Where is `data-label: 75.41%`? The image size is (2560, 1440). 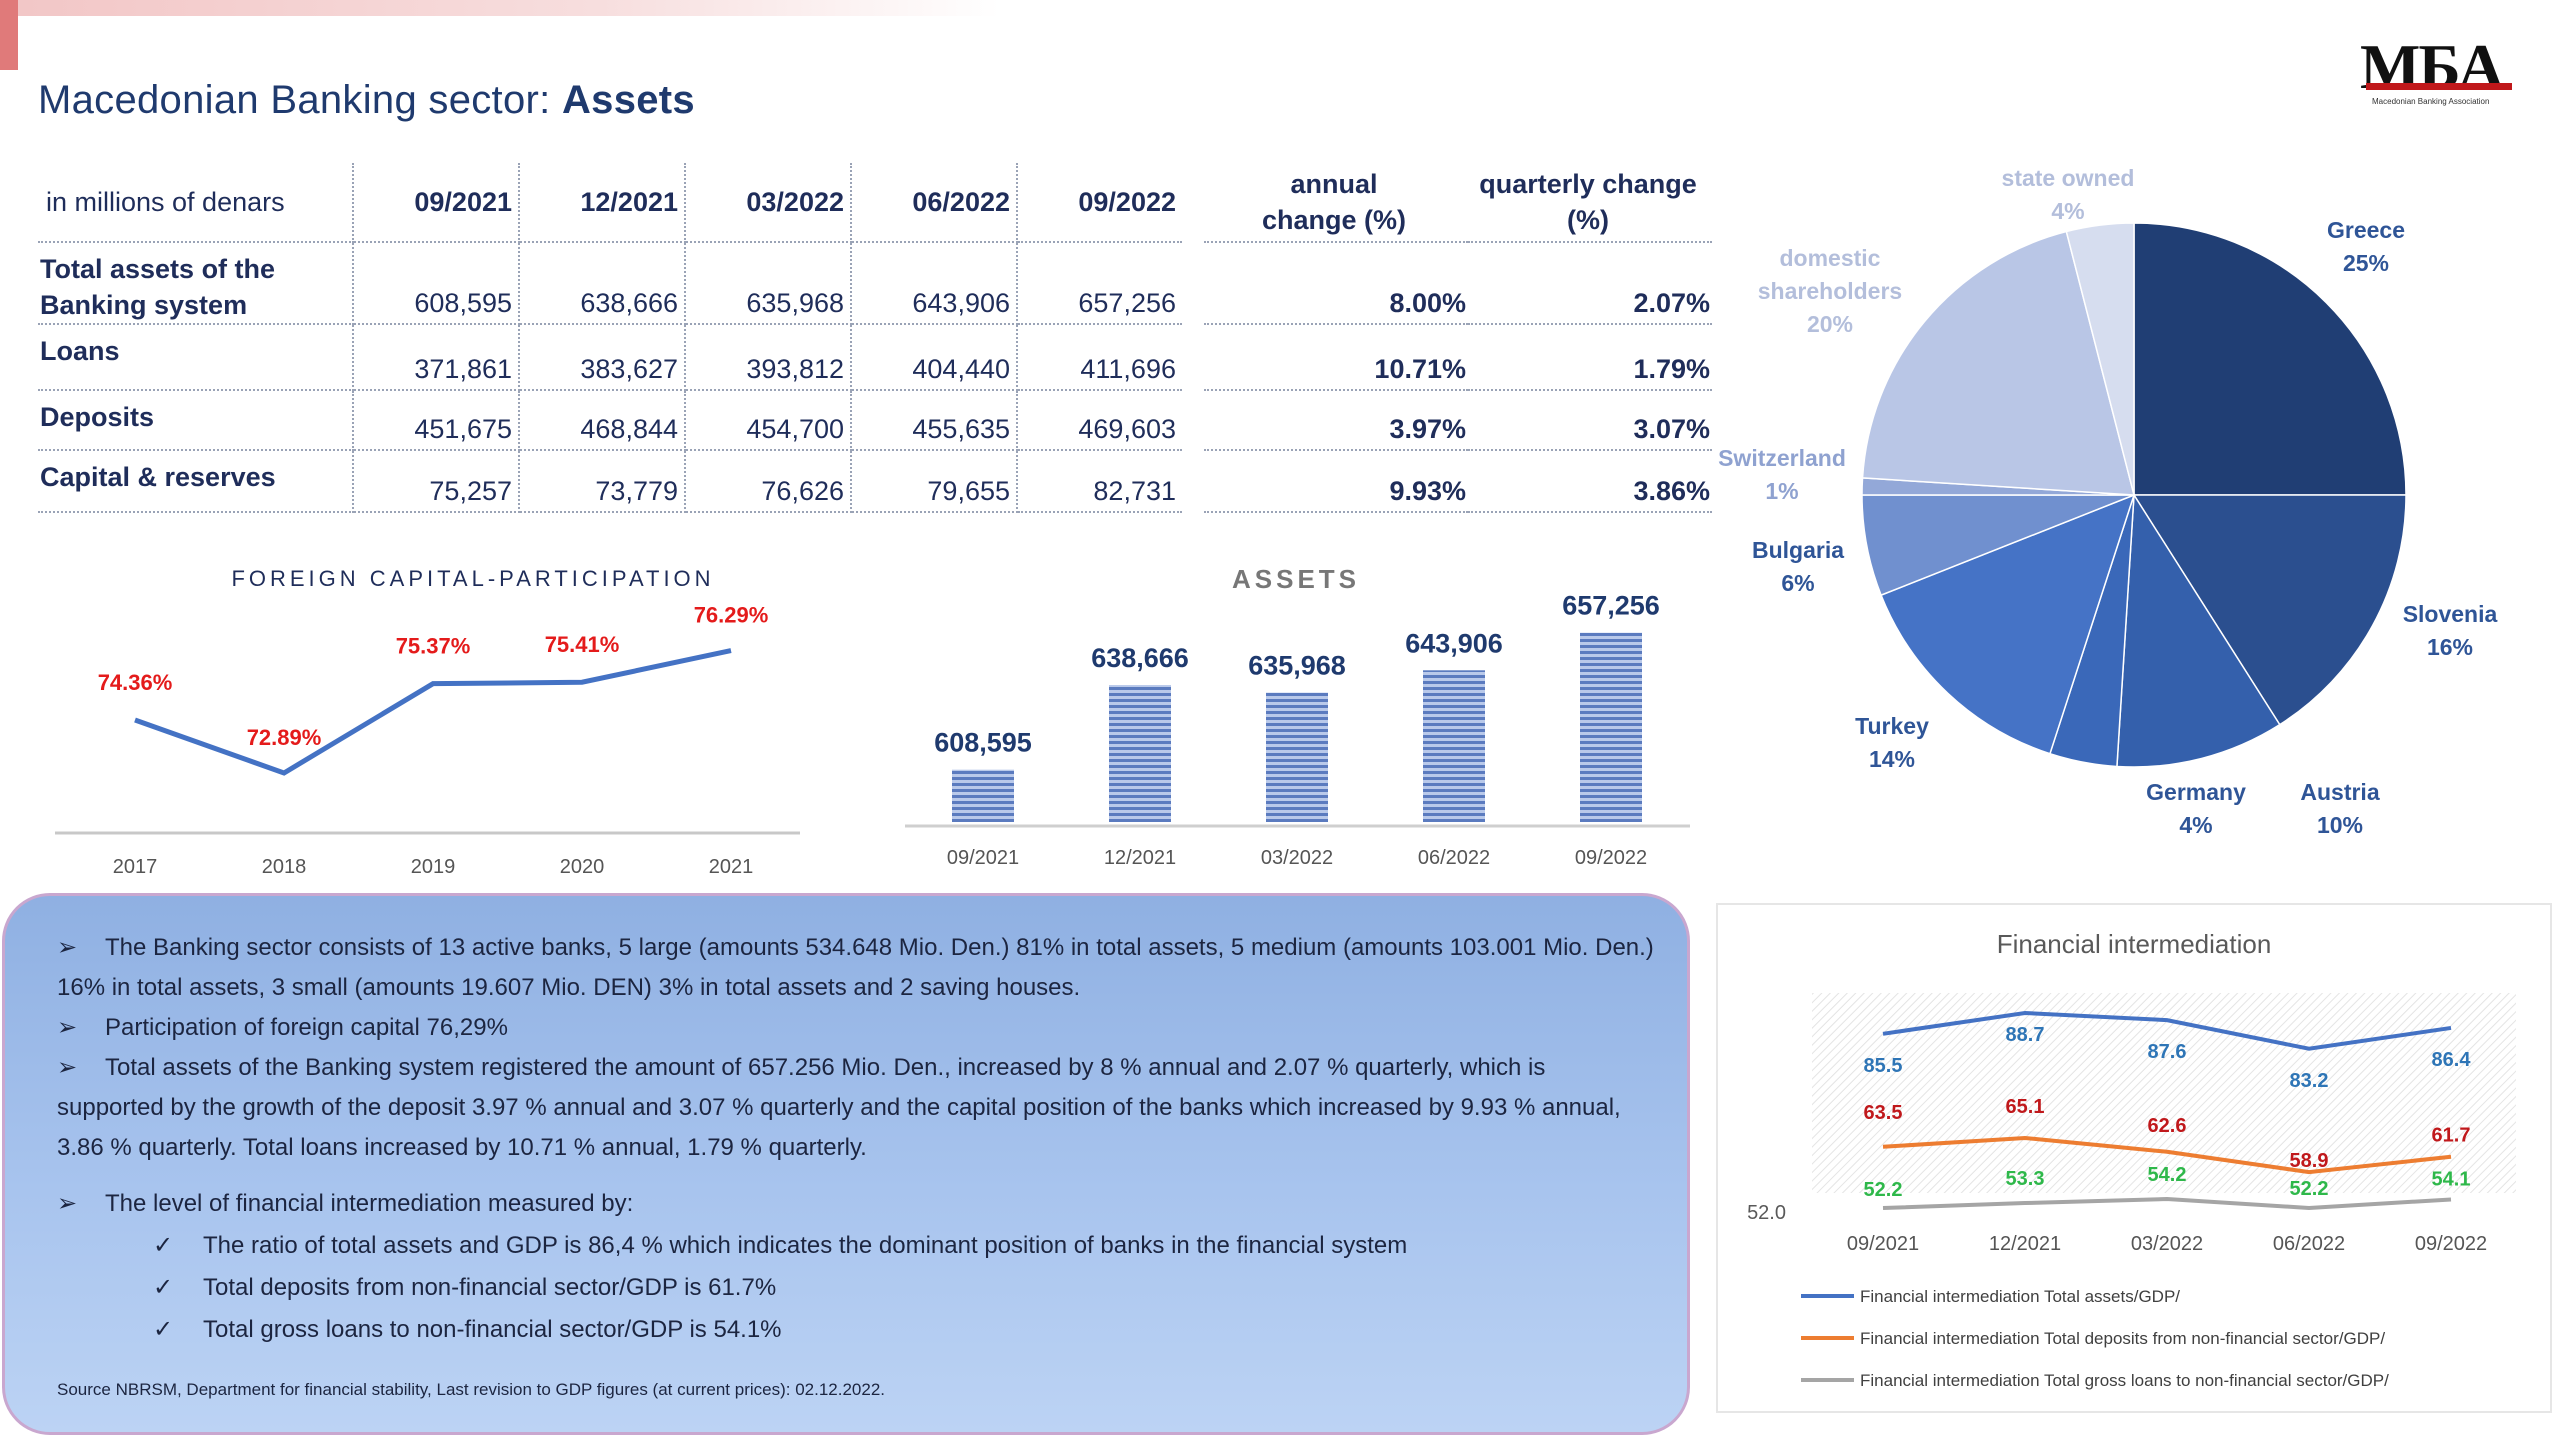 data-label: 75.41% is located at coordinates (582, 644).